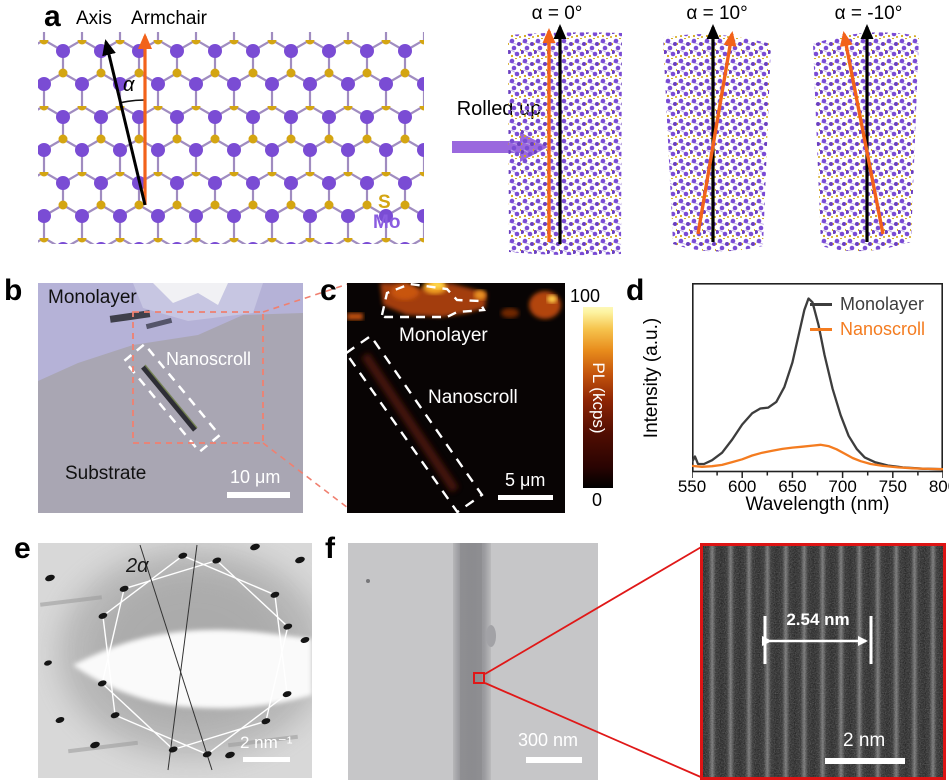 The height and width of the screenshot is (783, 949). Describe the element at coordinates (137, 566) in the screenshot. I see `two-alpha-label: 2α` at that location.